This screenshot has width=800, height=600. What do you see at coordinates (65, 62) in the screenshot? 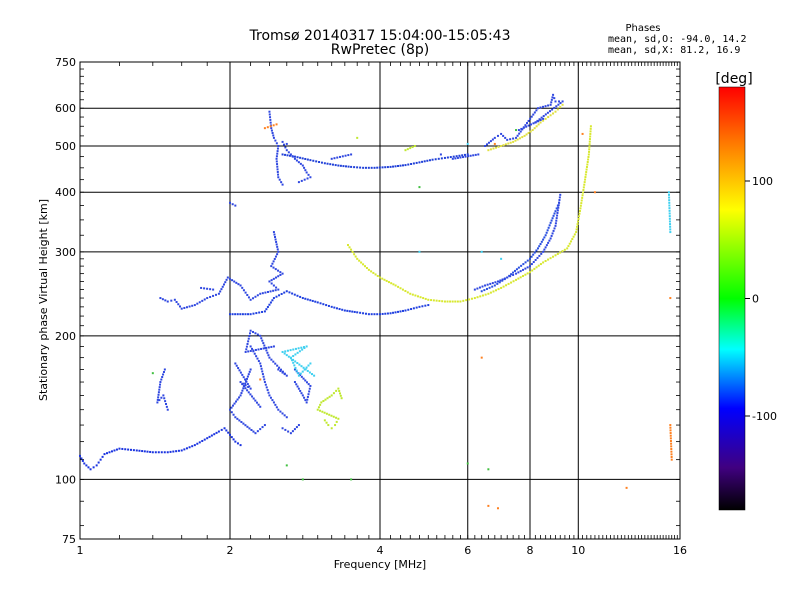
I see `y-tick-label: 750` at bounding box center [65, 62].